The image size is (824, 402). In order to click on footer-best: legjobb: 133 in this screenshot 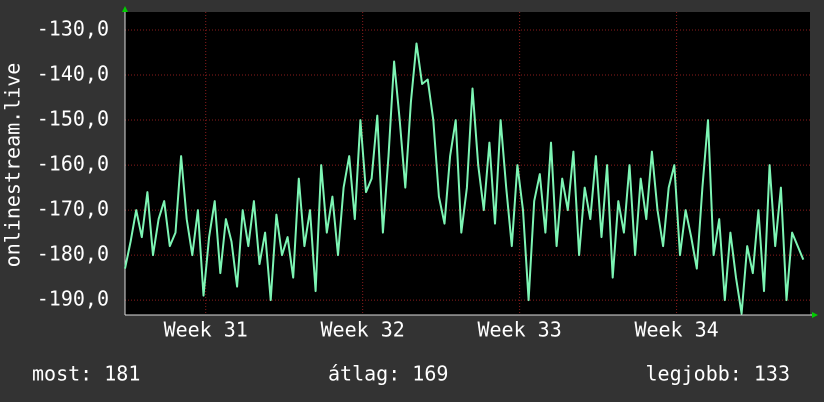, I will do `click(718, 374)`.